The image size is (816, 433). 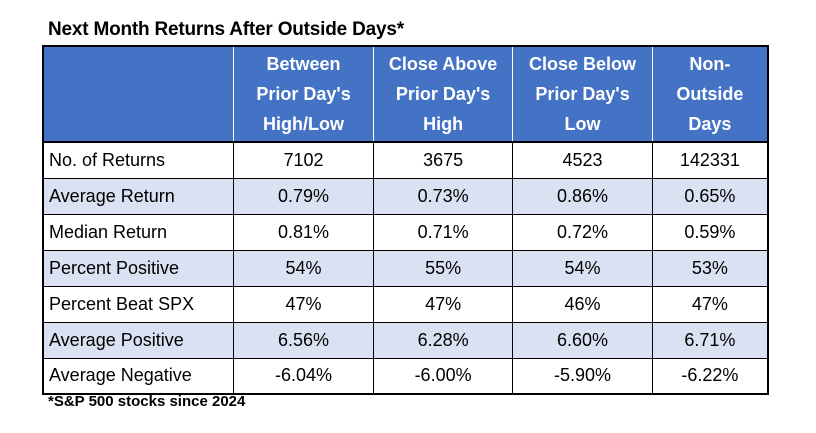 What do you see at coordinates (138, 195) in the screenshot?
I see `row-label: Average Return` at bounding box center [138, 195].